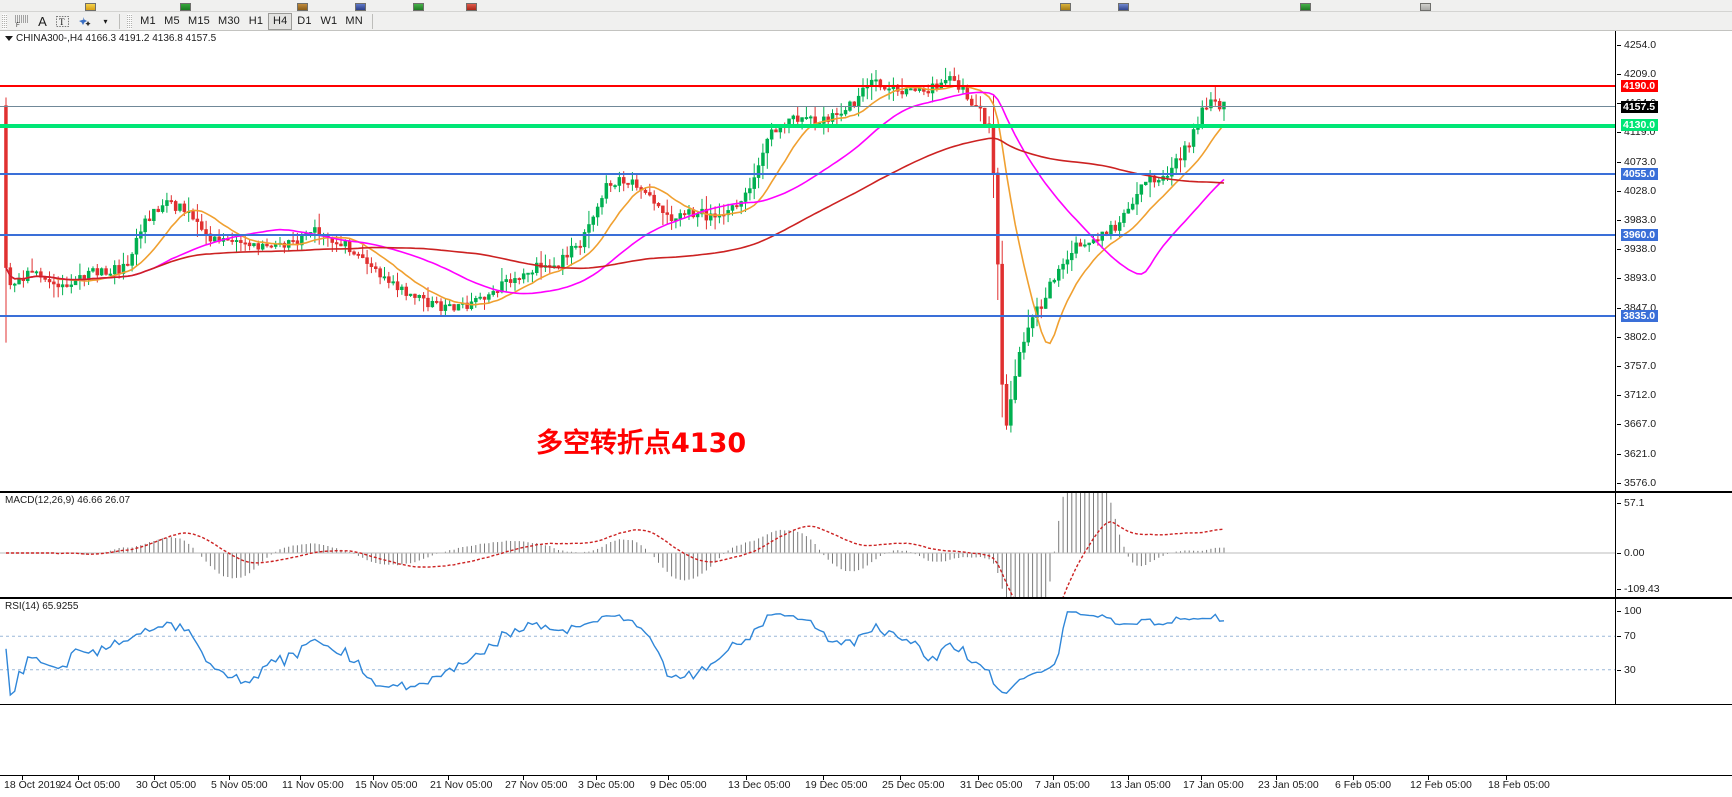 This screenshot has height=797, width=1732. Describe the element at coordinates (90, 7) in the screenshot. I see `toolbar-icon-new-chart` at that location.